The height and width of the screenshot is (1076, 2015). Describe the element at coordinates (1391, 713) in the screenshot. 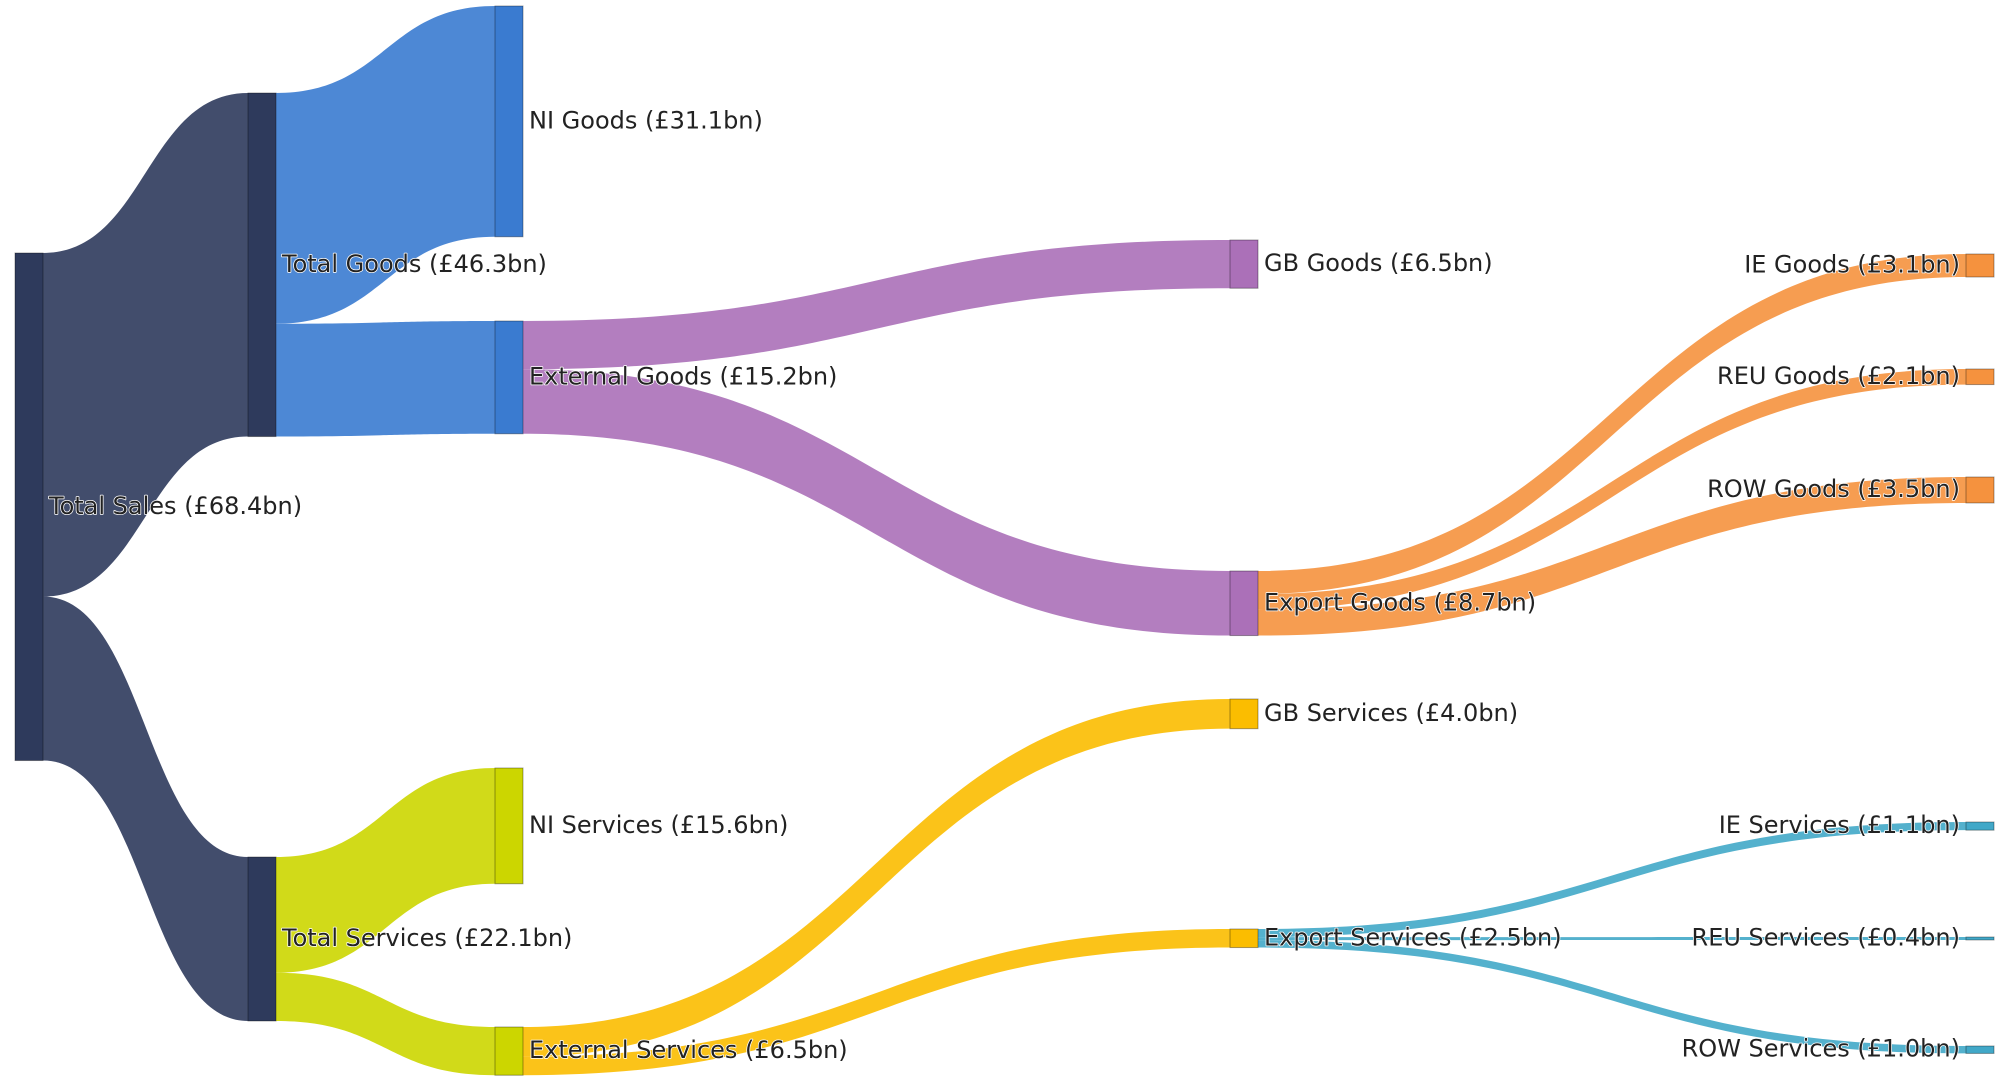

I see `node-label: GB Services (£4.0bn)` at that location.